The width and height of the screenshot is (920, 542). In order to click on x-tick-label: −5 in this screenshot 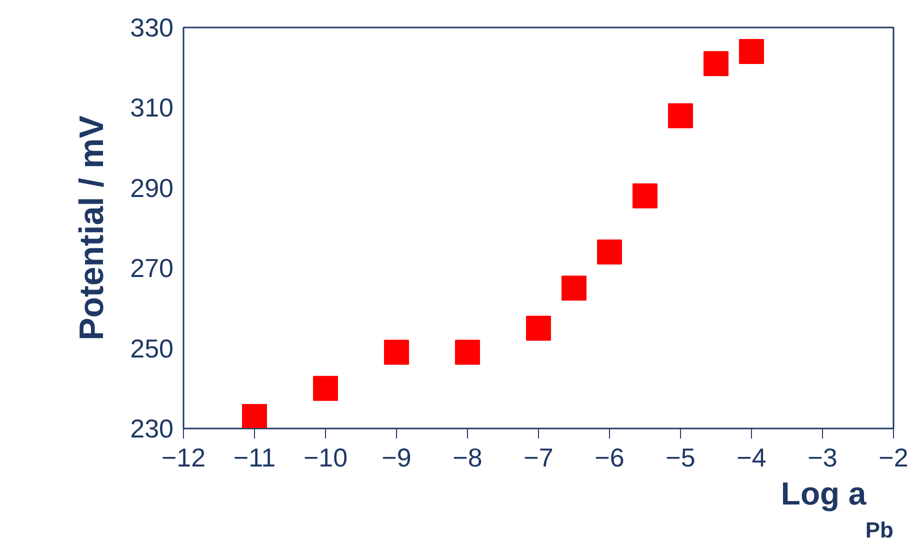, I will do `click(681, 457)`.